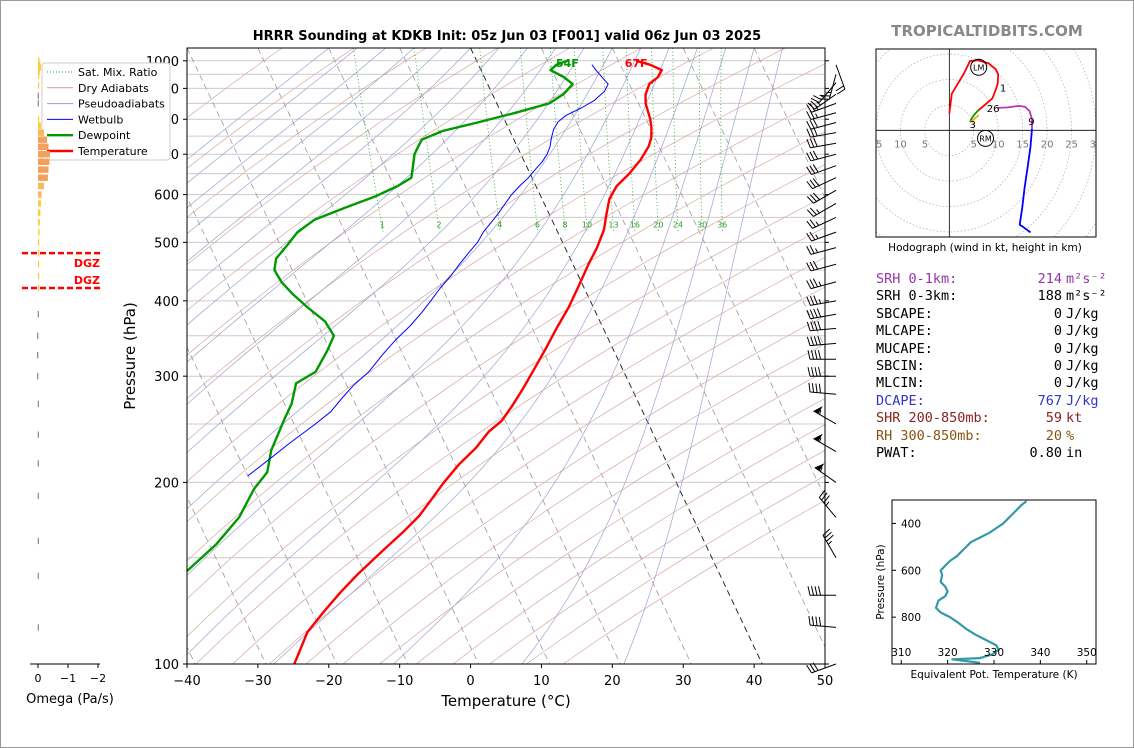  What do you see at coordinates (904, 313) in the screenshot?
I see `param-label: SBCAPE:` at bounding box center [904, 313].